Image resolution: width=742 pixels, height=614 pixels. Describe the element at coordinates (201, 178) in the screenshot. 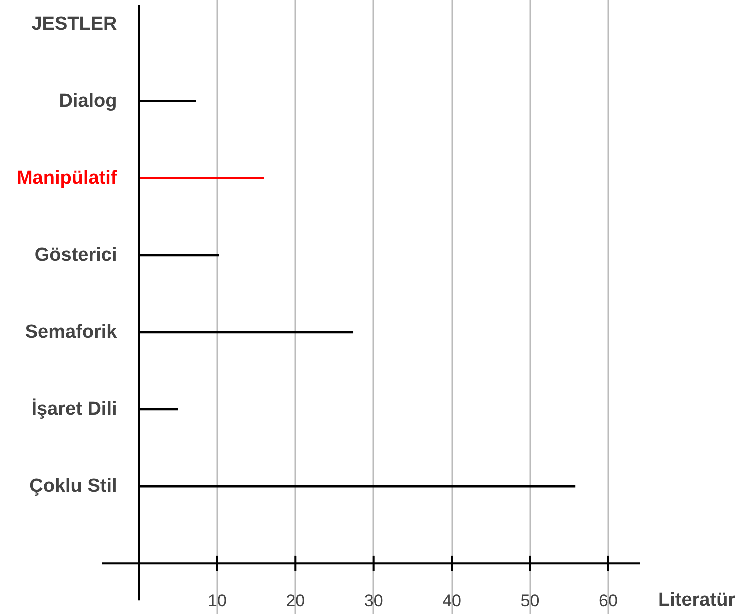

I see `bar` at that location.